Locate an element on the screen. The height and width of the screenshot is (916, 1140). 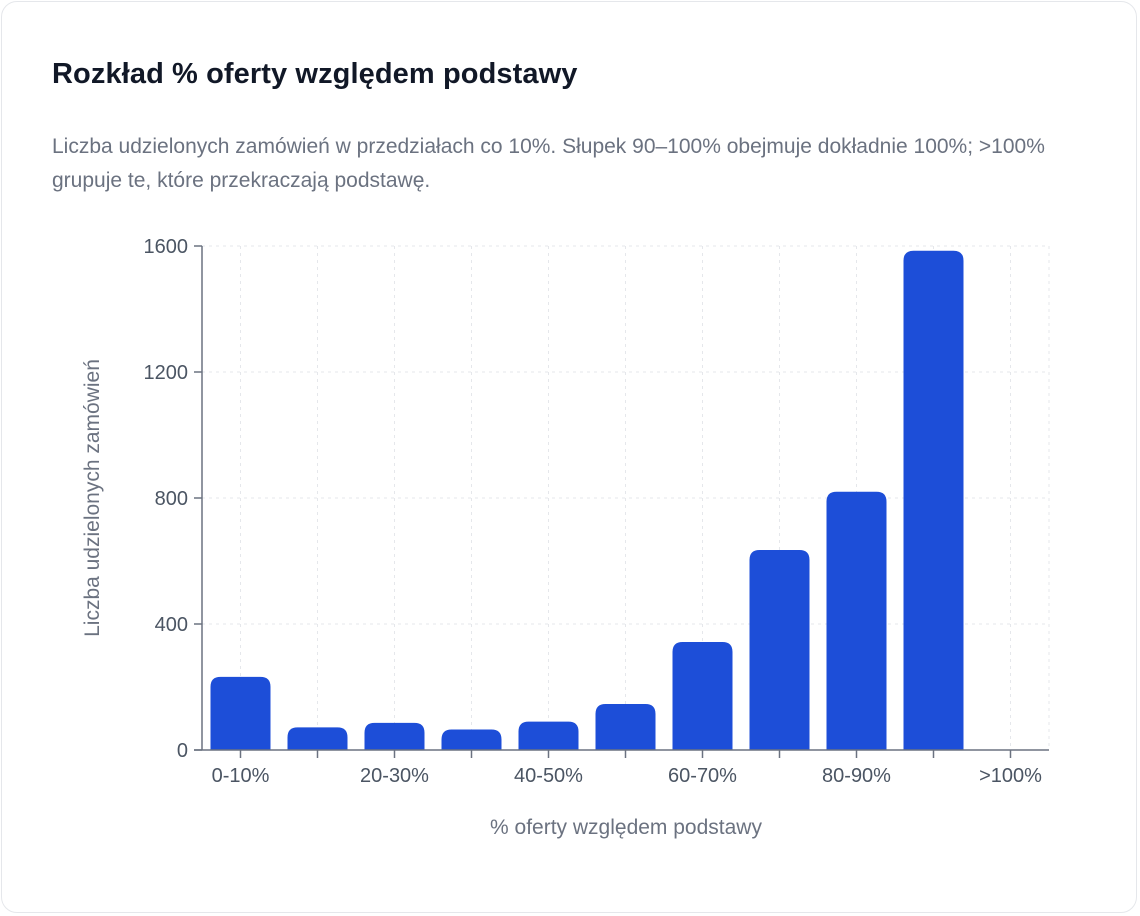
bar-30-40% is located at coordinates (471, 739).